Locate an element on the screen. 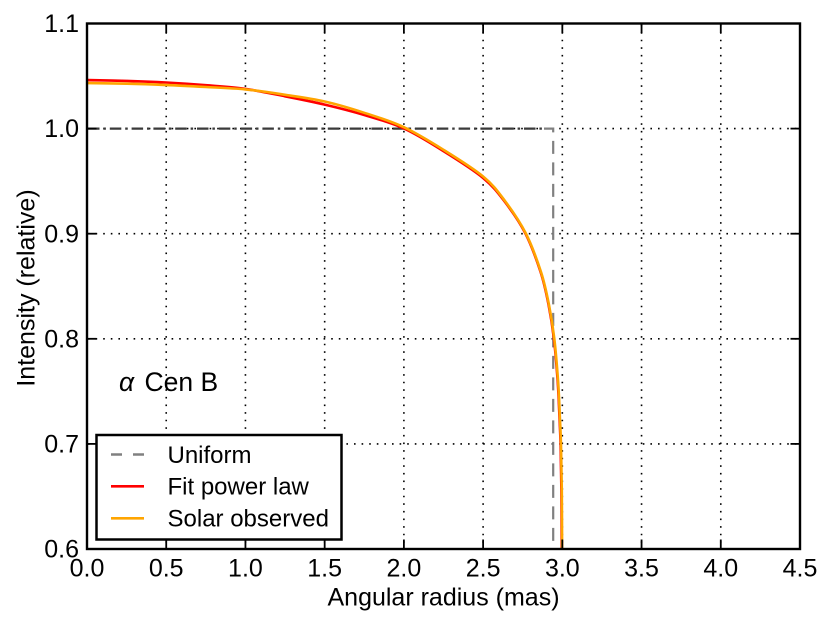  svg-text: Fit power law is located at coordinates (239, 487).